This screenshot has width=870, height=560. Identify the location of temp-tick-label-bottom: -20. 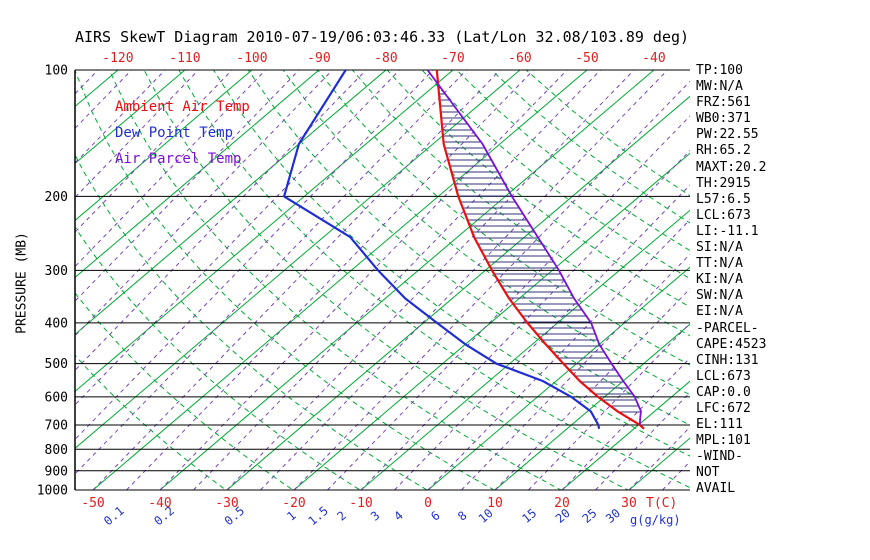
(293, 503).